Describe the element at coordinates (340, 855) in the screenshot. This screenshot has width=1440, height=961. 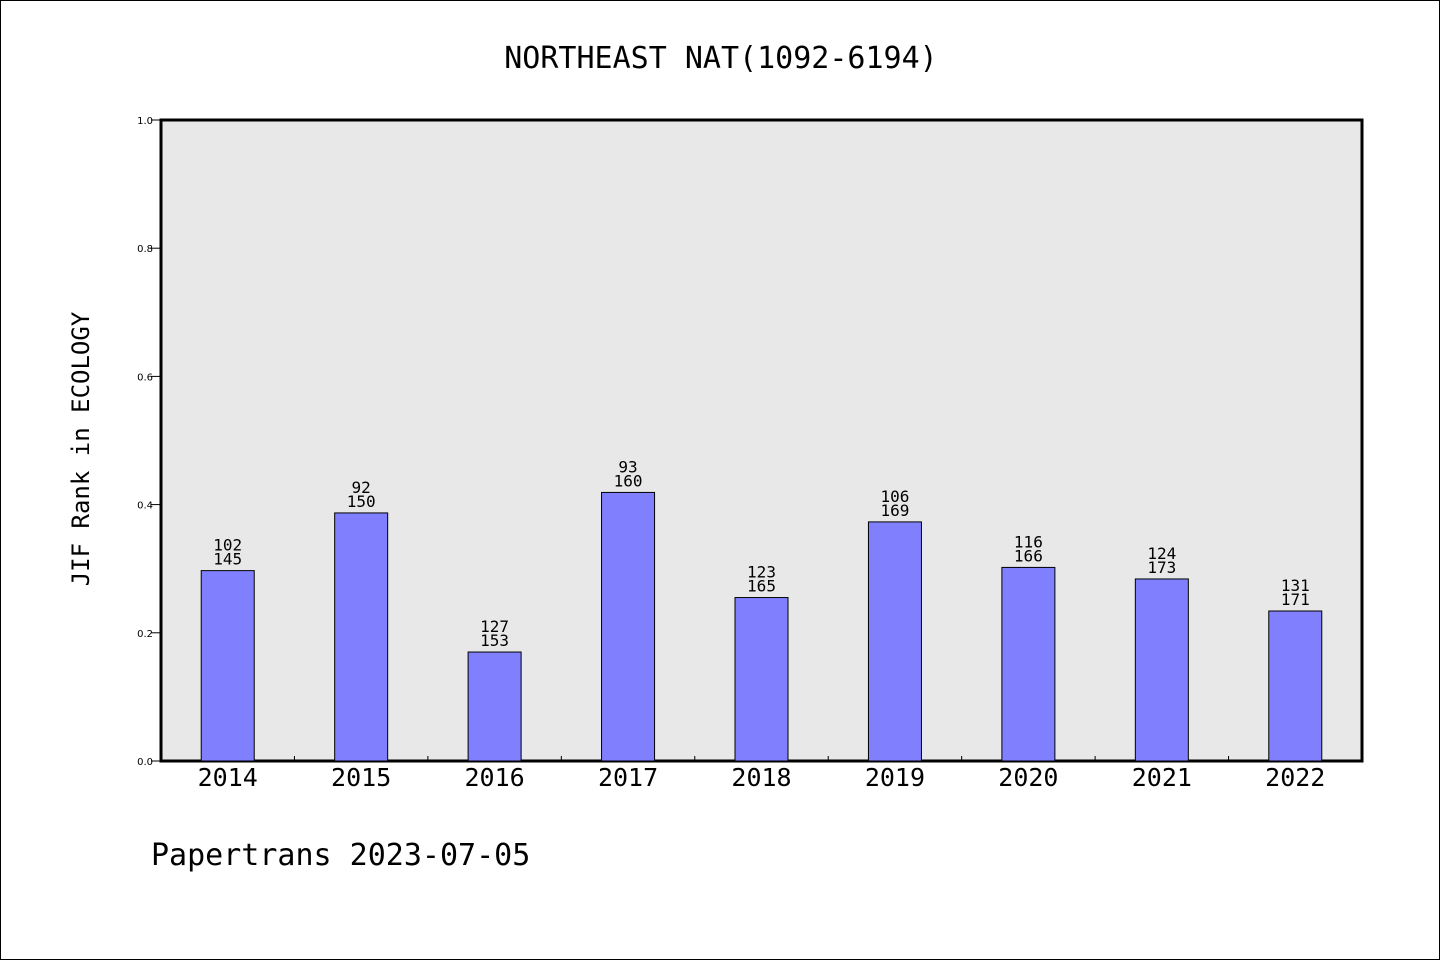
I see `footer-credit: Papertrans 2023-07-05` at that location.